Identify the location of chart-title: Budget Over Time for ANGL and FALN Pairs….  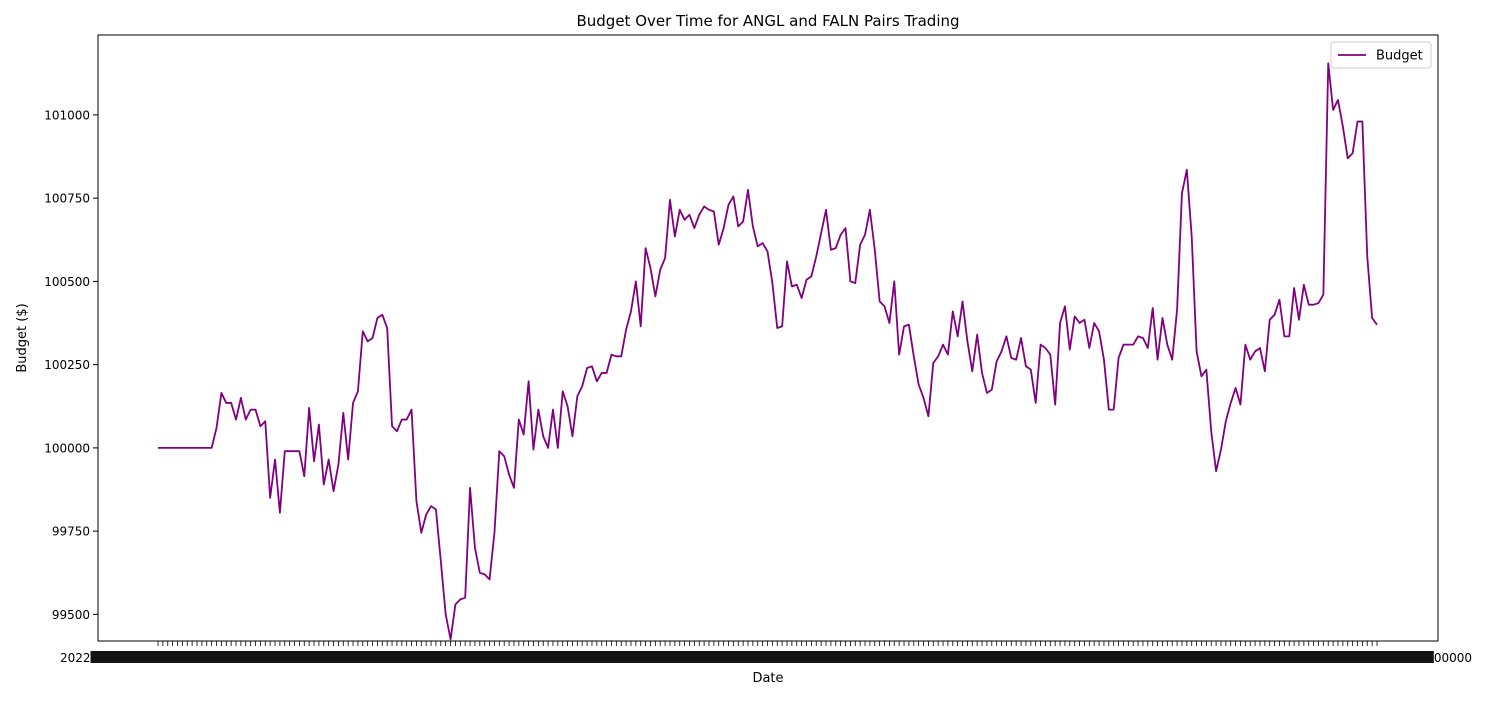
(767, 21).